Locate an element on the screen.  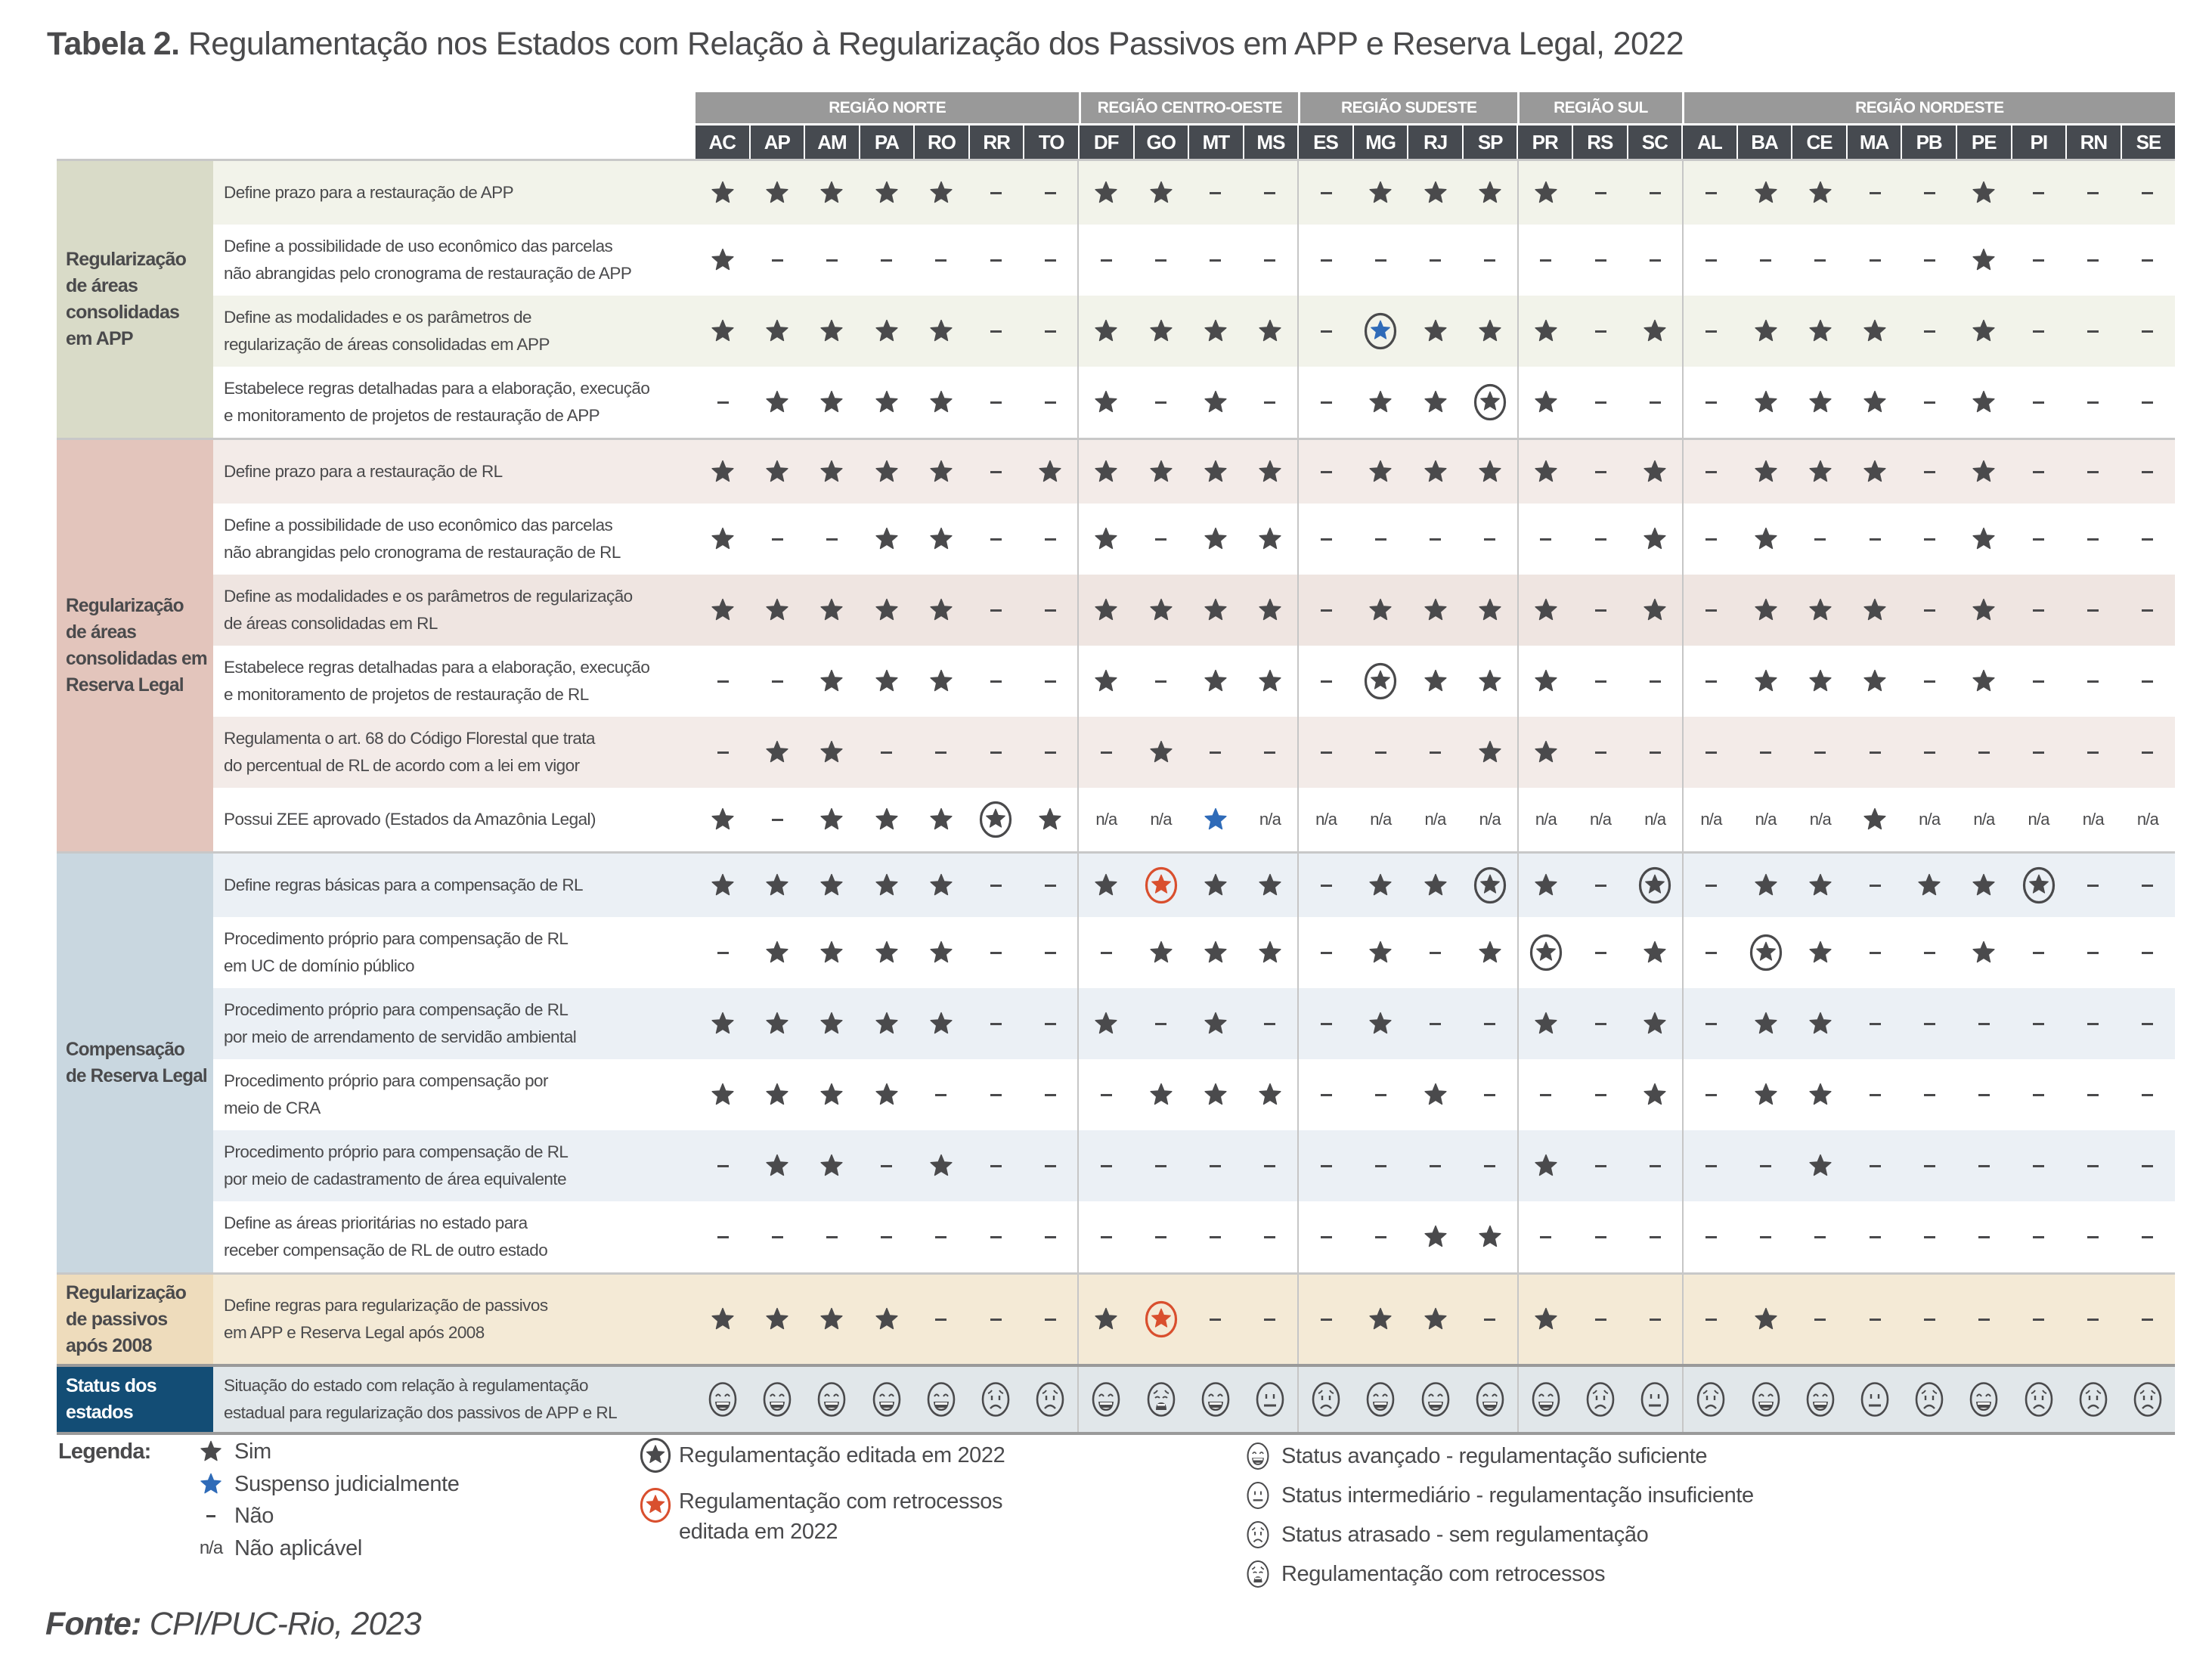
face-atrasado-icon is located at coordinates (2148, 1400).